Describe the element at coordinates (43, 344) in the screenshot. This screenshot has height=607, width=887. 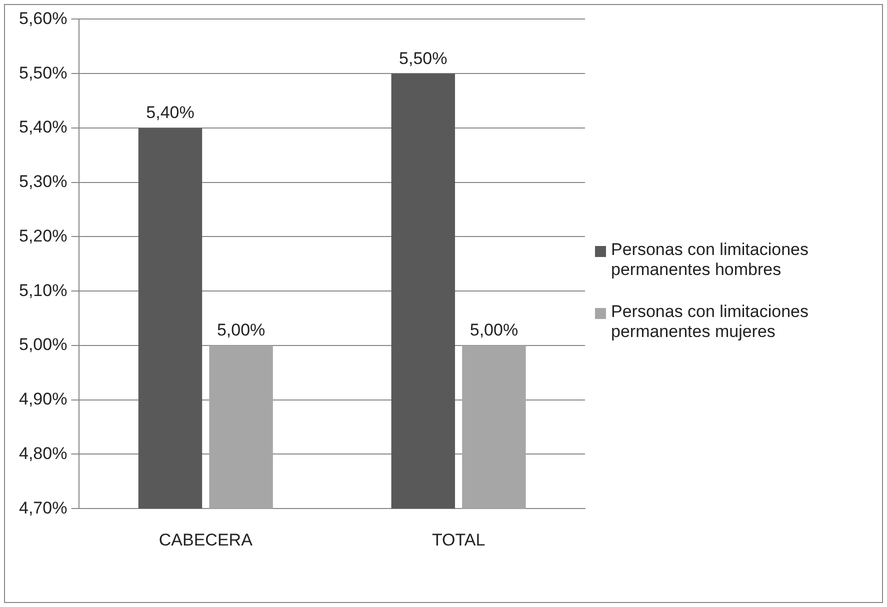
I see `y-tick-label: 5,00%` at that location.